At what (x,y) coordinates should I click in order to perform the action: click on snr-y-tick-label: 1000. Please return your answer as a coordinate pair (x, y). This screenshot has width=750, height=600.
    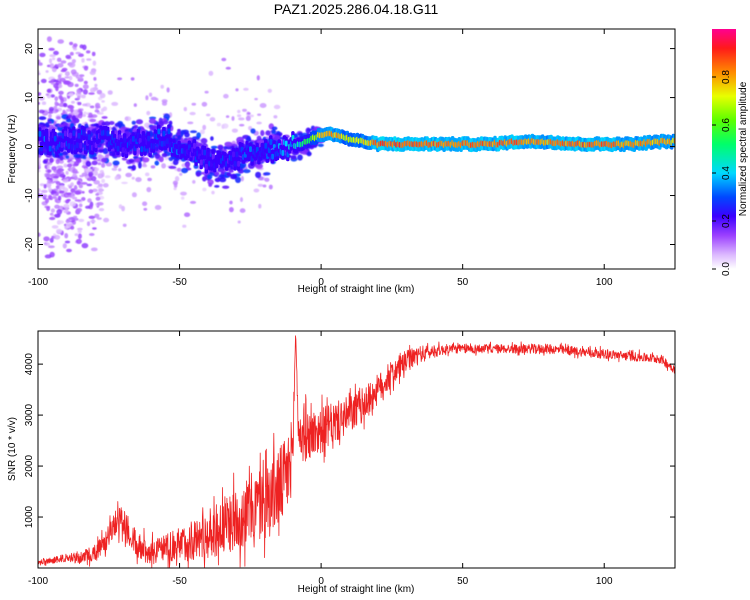
    Looking at the image, I should click on (29, 516).